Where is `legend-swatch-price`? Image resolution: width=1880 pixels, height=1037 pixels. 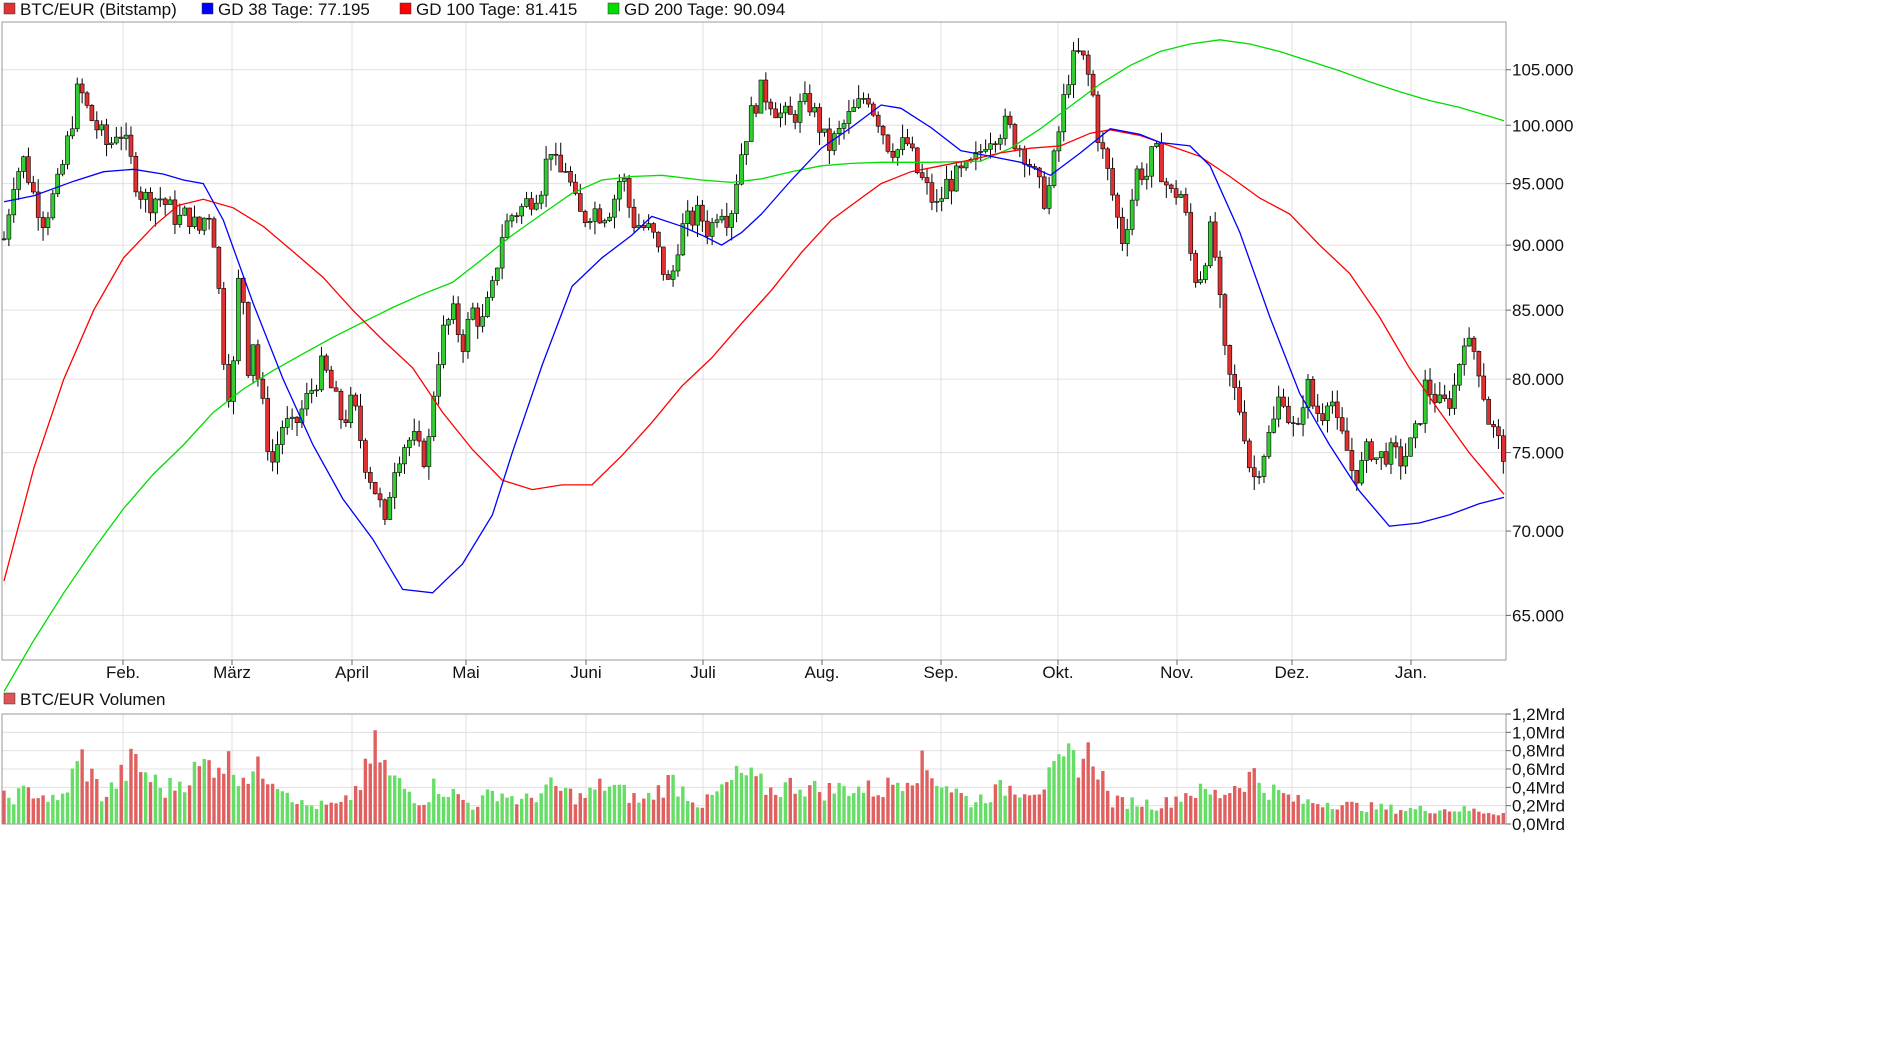
legend-swatch-price is located at coordinates (9, 8).